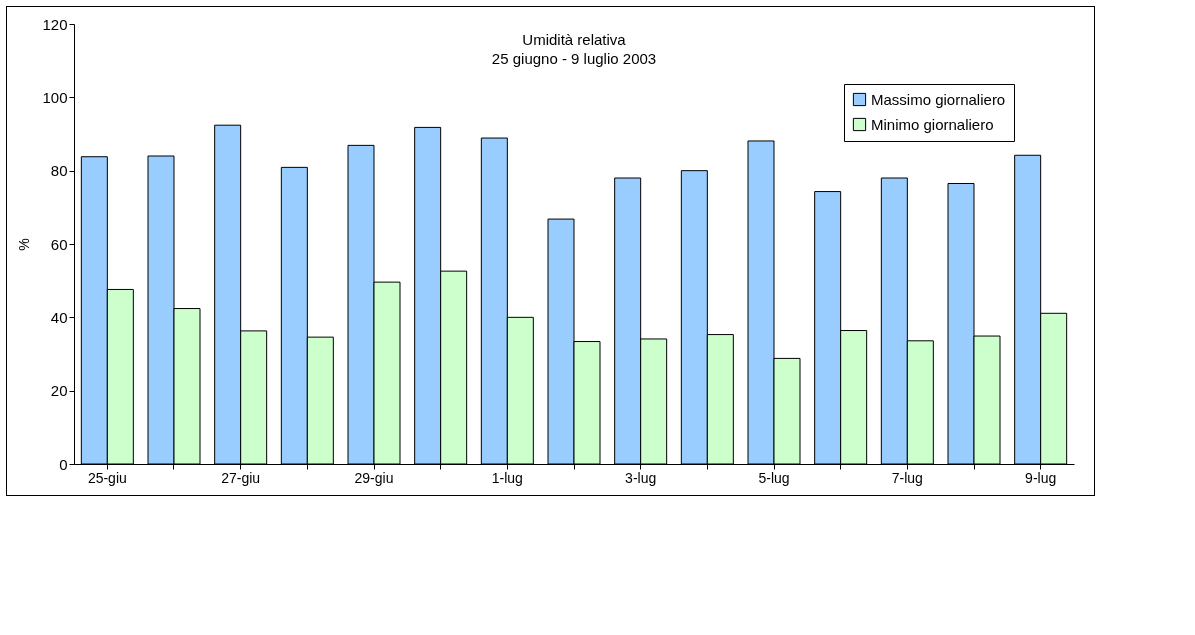  Describe the element at coordinates (1041, 477) in the screenshot. I see `x-tick-label: 9-lug` at that location.